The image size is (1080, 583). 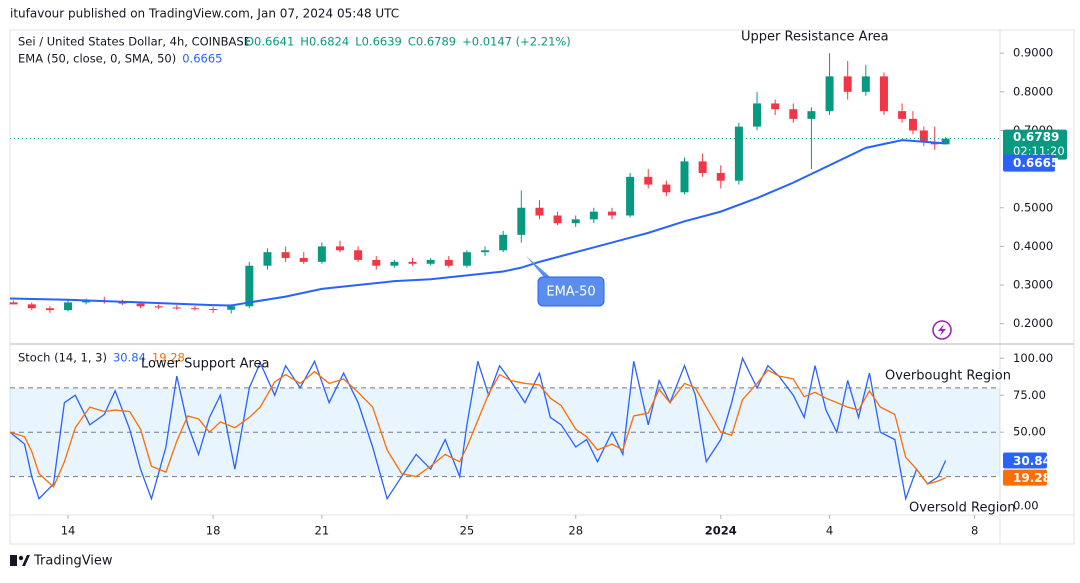 What do you see at coordinates (516, 42) in the screenshot?
I see `ohlc-value: +0.0147 (+2.21%)` at bounding box center [516, 42].